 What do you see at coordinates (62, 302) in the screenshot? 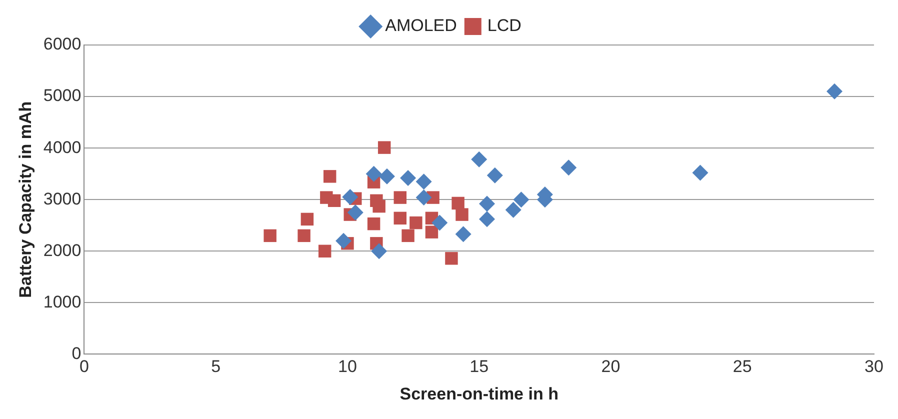
I see `y-tick-label: 1000` at bounding box center [62, 302].